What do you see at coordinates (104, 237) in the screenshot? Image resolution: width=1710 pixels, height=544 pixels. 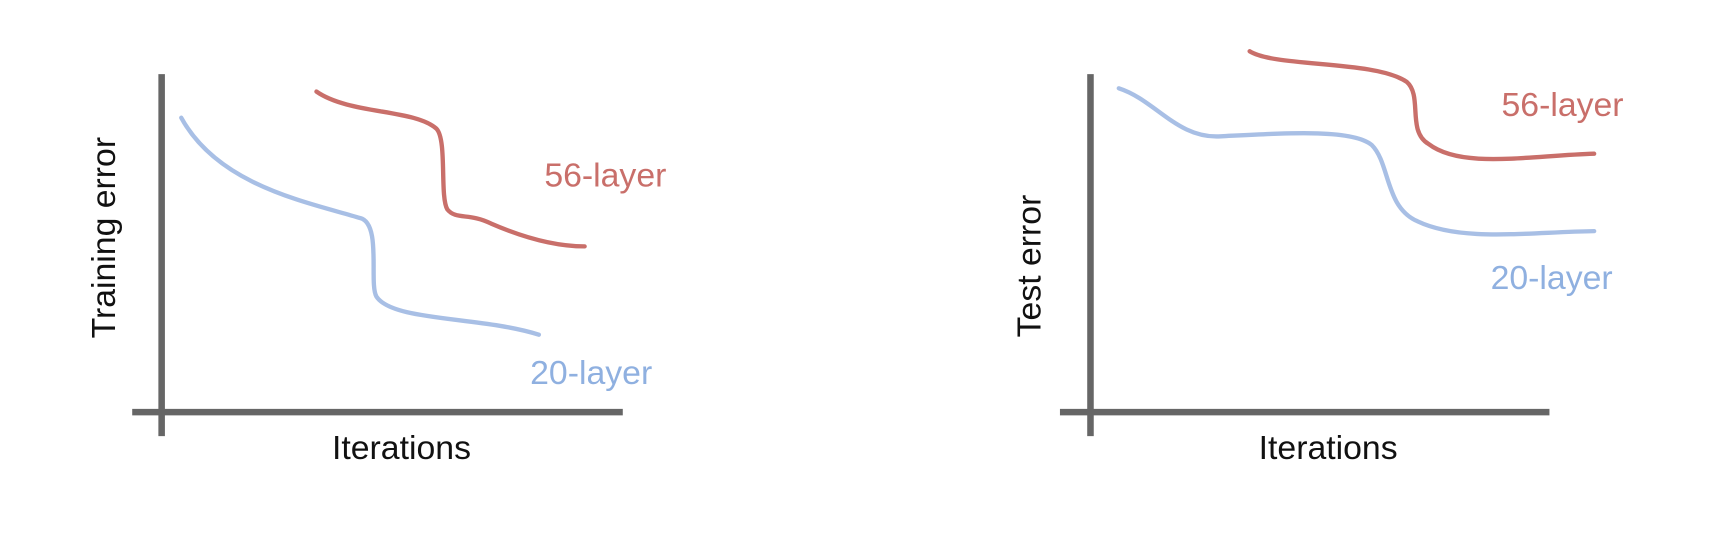 I see `y-label: Training error` at bounding box center [104, 237].